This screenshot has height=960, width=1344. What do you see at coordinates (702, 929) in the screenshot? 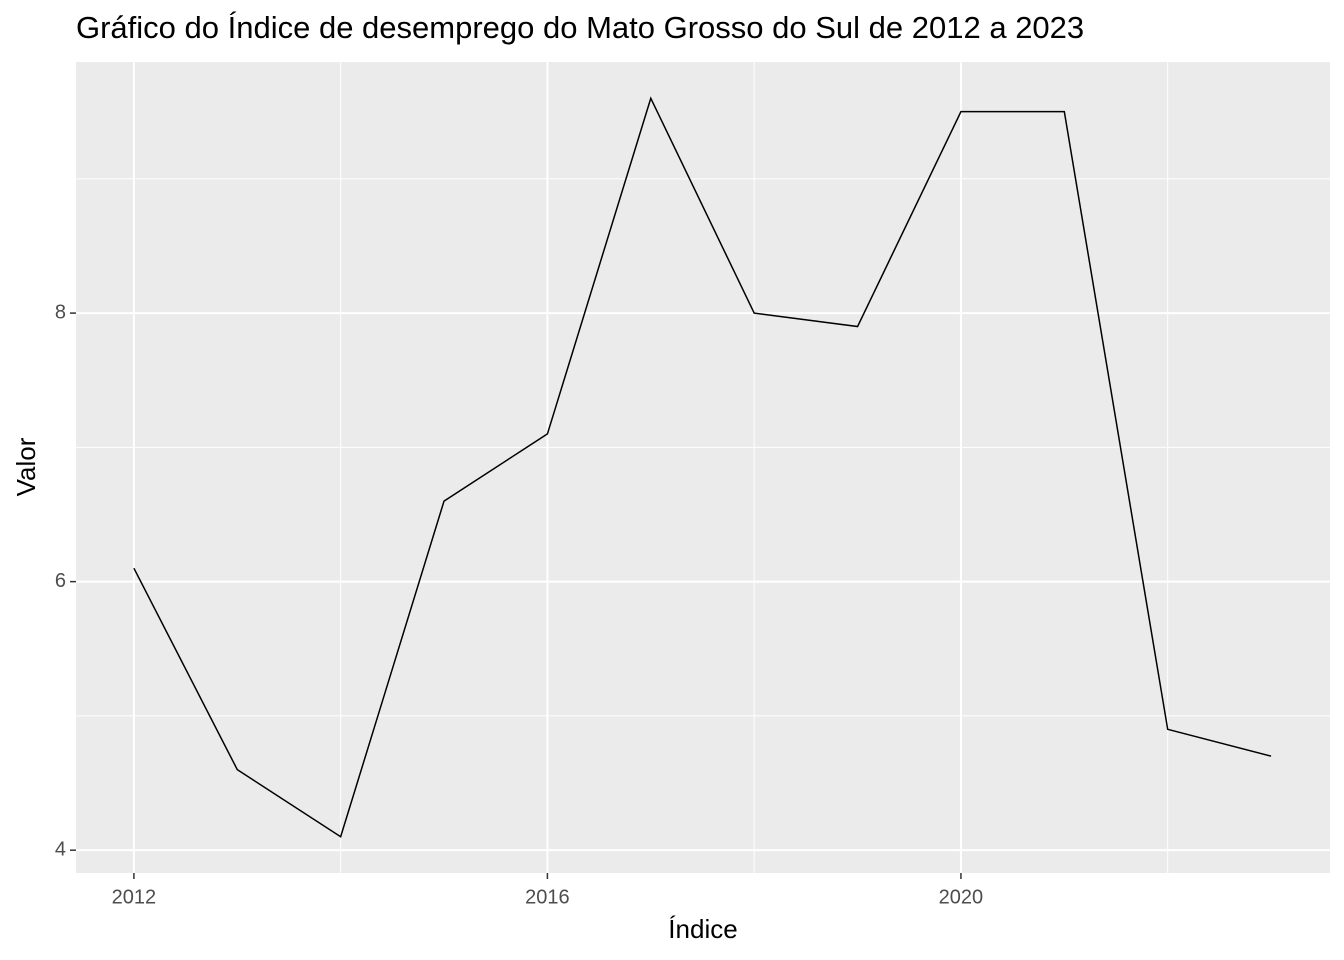
I see `x-axis-title: Índice` at bounding box center [702, 929].